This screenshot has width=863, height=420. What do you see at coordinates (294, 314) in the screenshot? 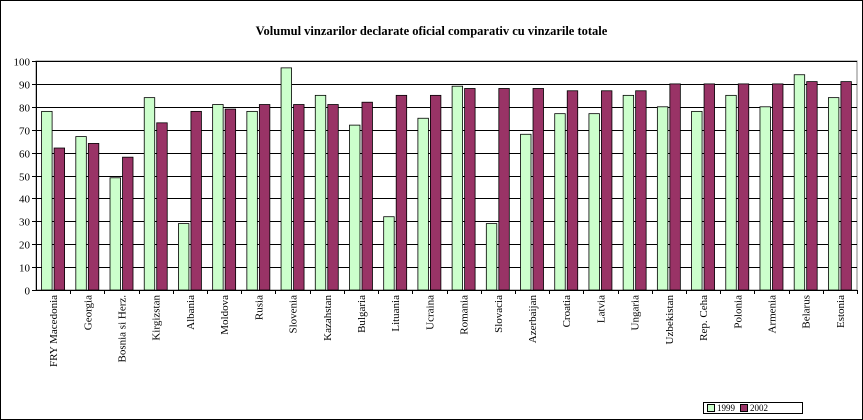
I see `category-label: Slovenia` at bounding box center [294, 314].